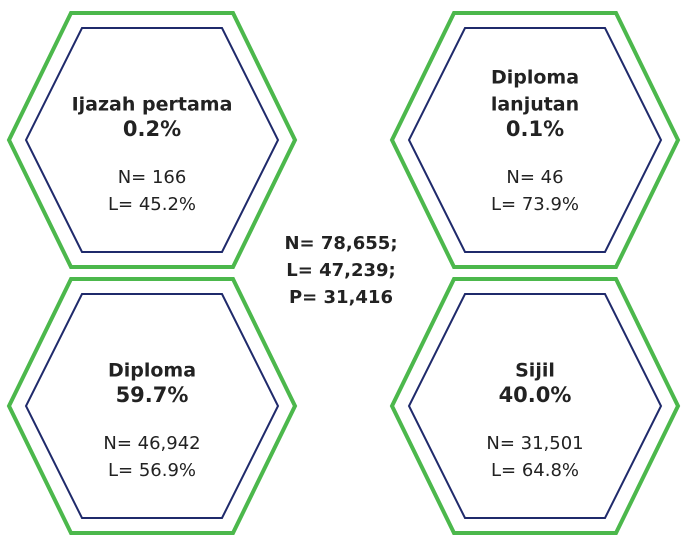 The height and width of the screenshot is (539, 682). What do you see at coordinates (341, 297) in the screenshot?
I see `summary-line: P= 31,416` at bounding box center [341, 297].